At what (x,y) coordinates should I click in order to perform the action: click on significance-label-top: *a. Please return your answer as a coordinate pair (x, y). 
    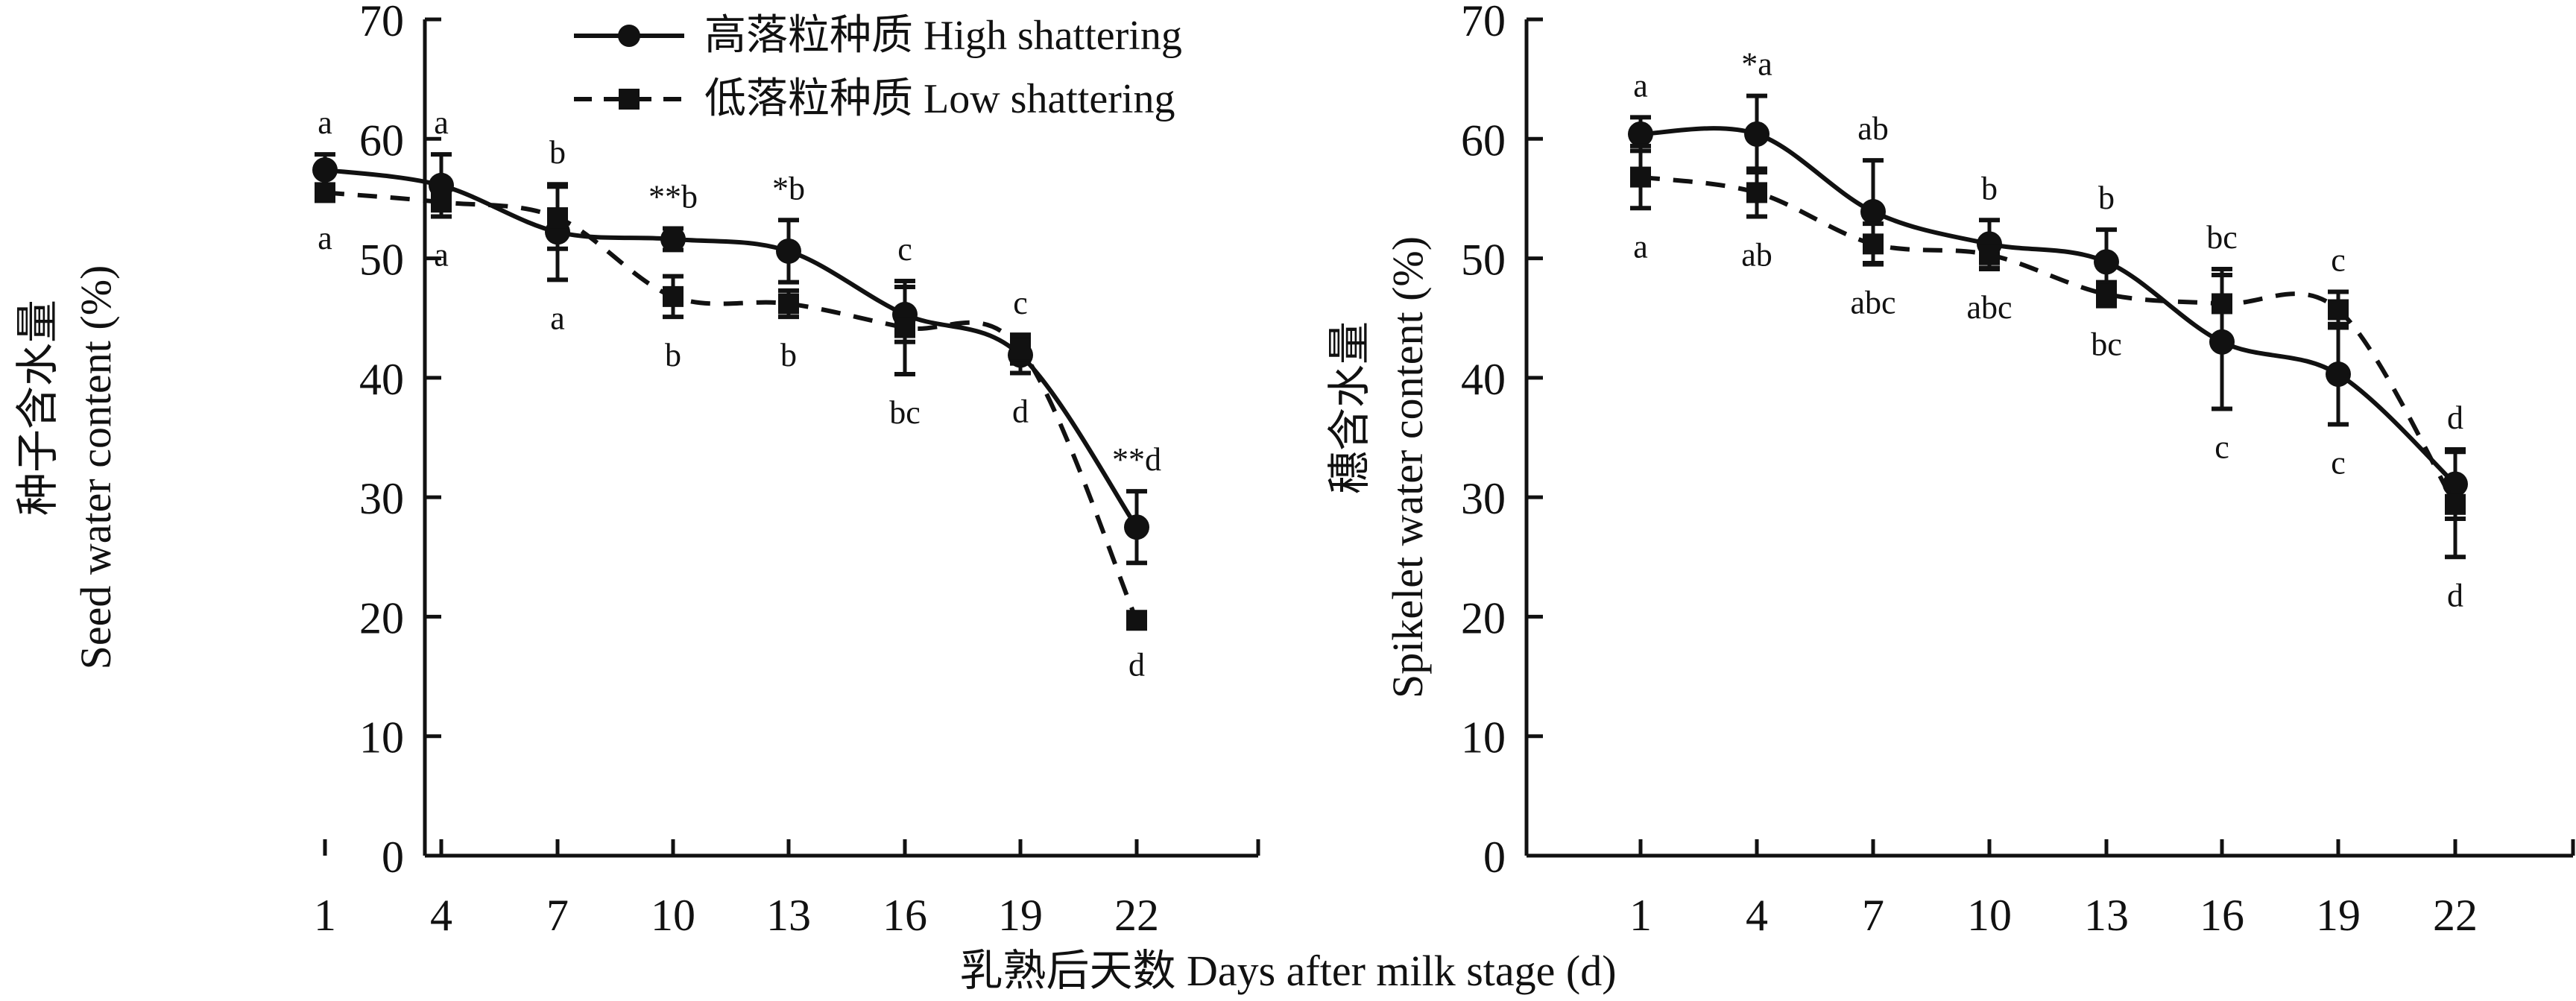
    Looking at the image, I should click on (1756, 64).